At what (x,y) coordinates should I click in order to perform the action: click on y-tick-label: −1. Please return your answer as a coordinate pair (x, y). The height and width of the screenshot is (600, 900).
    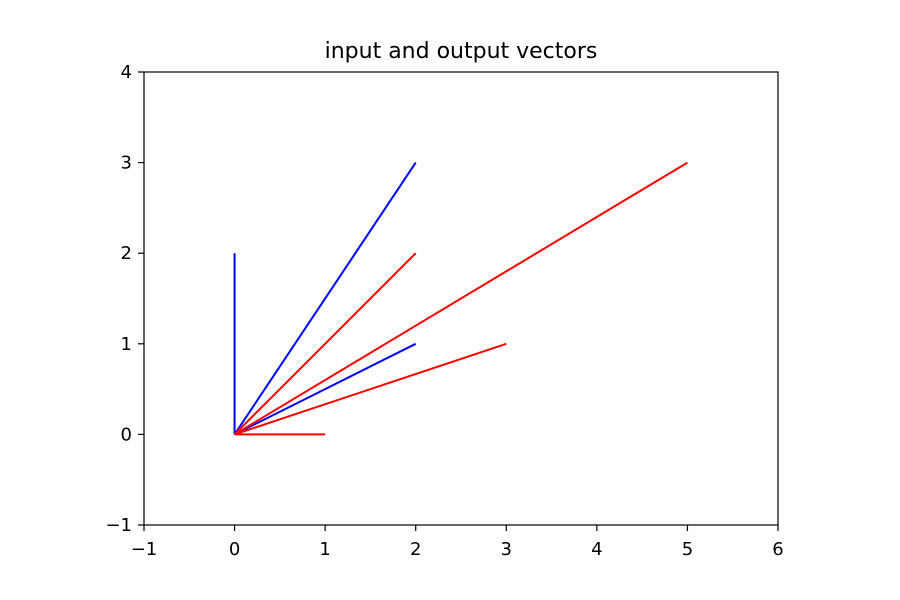
    Looking at the image, I should click on (118, 525).